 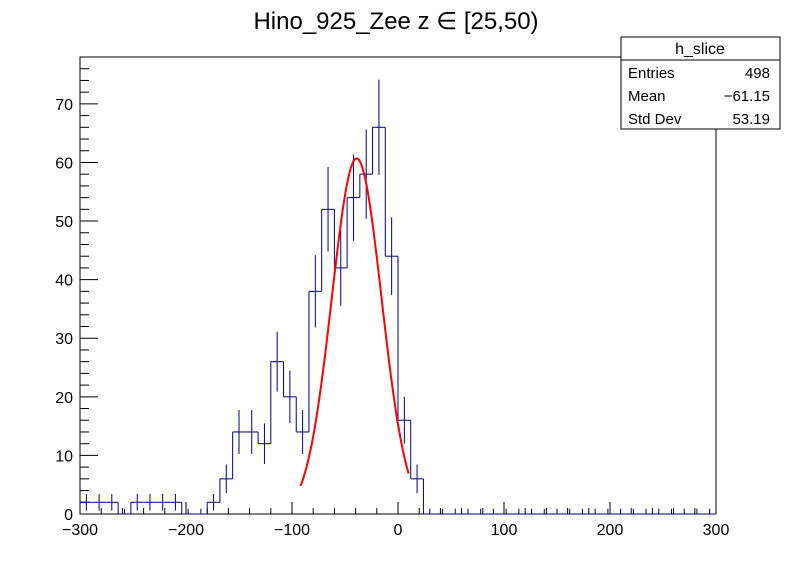 I want to click on y-tick-label: 0, so click(x=68, y=515).